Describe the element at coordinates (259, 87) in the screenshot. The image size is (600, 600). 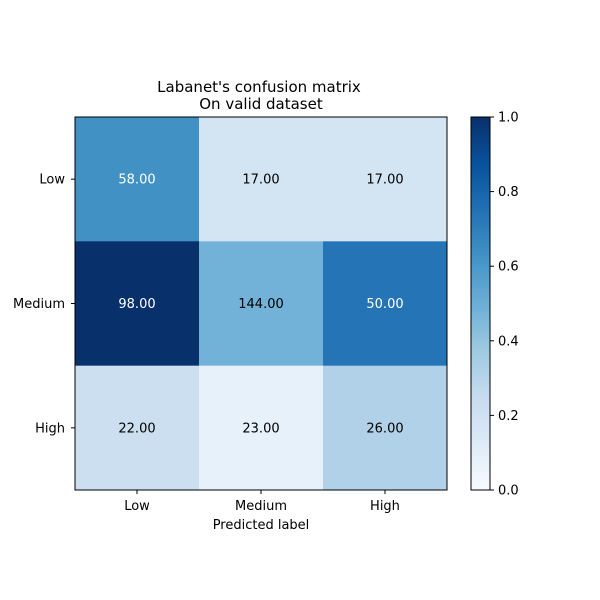
I see `chart-title: Labanet's confusion matrix` at that location.